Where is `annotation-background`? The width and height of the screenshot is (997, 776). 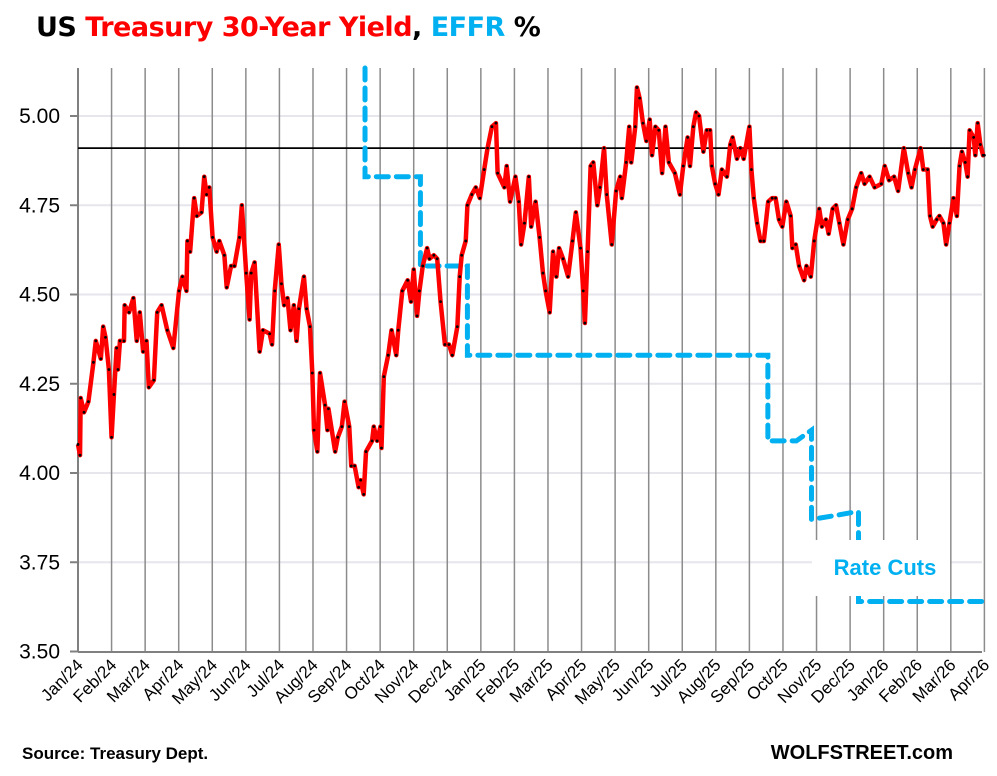
annotation-background is located at coordinates (881, 568).